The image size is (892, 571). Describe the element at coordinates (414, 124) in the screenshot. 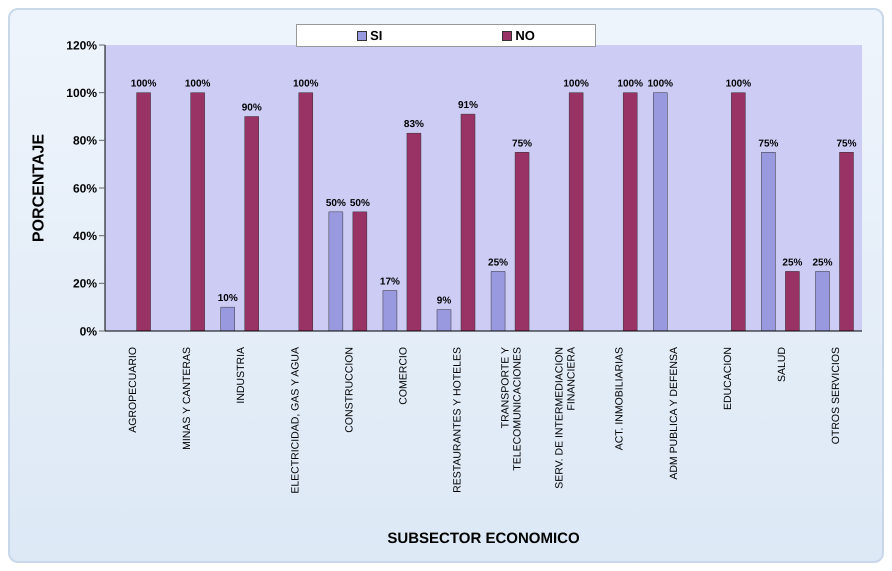

I see `data-label: 83%` at that location.